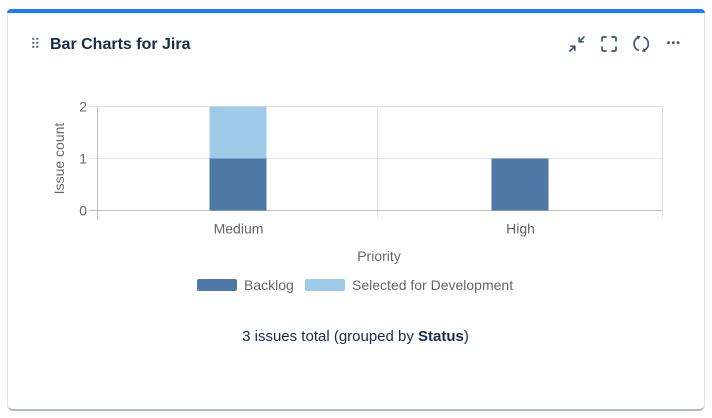 The height and width of the screenshot is (418, 712). I want to click on svg-text: Backlog, so click(269, 285).